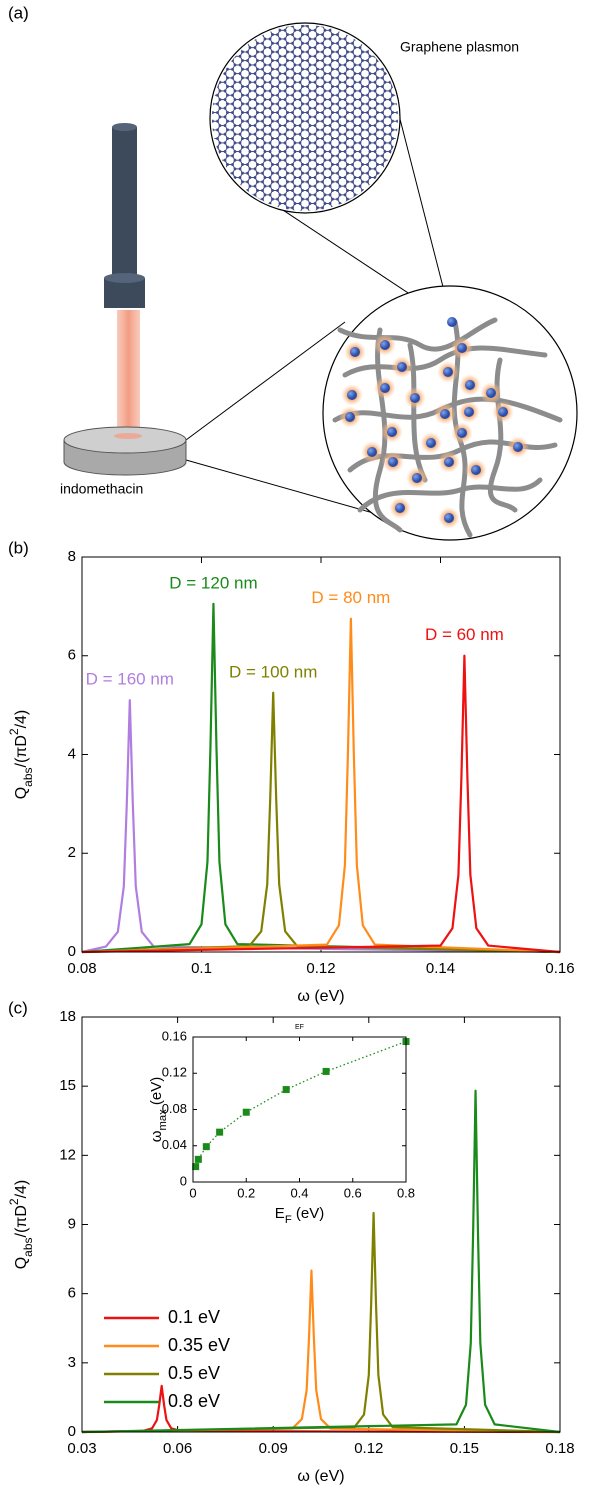  What do you see at coordinates (194, 1373) in the screenshot?
I see `legend-label: 0.5 eV` at bounding box center [194, 1373].